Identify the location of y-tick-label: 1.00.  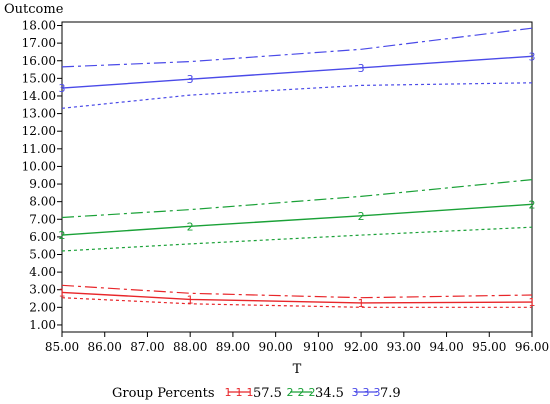
(42, 325).